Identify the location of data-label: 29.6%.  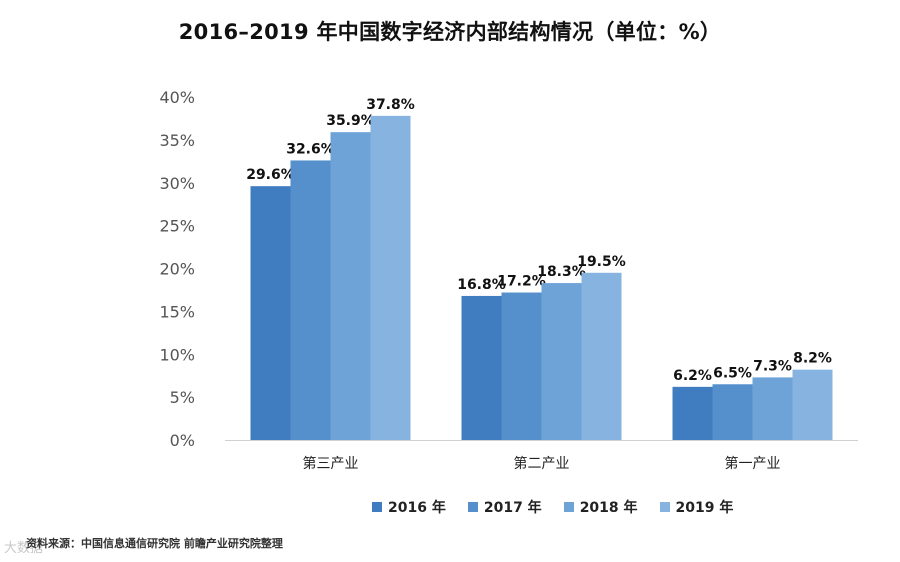
(270, 175).